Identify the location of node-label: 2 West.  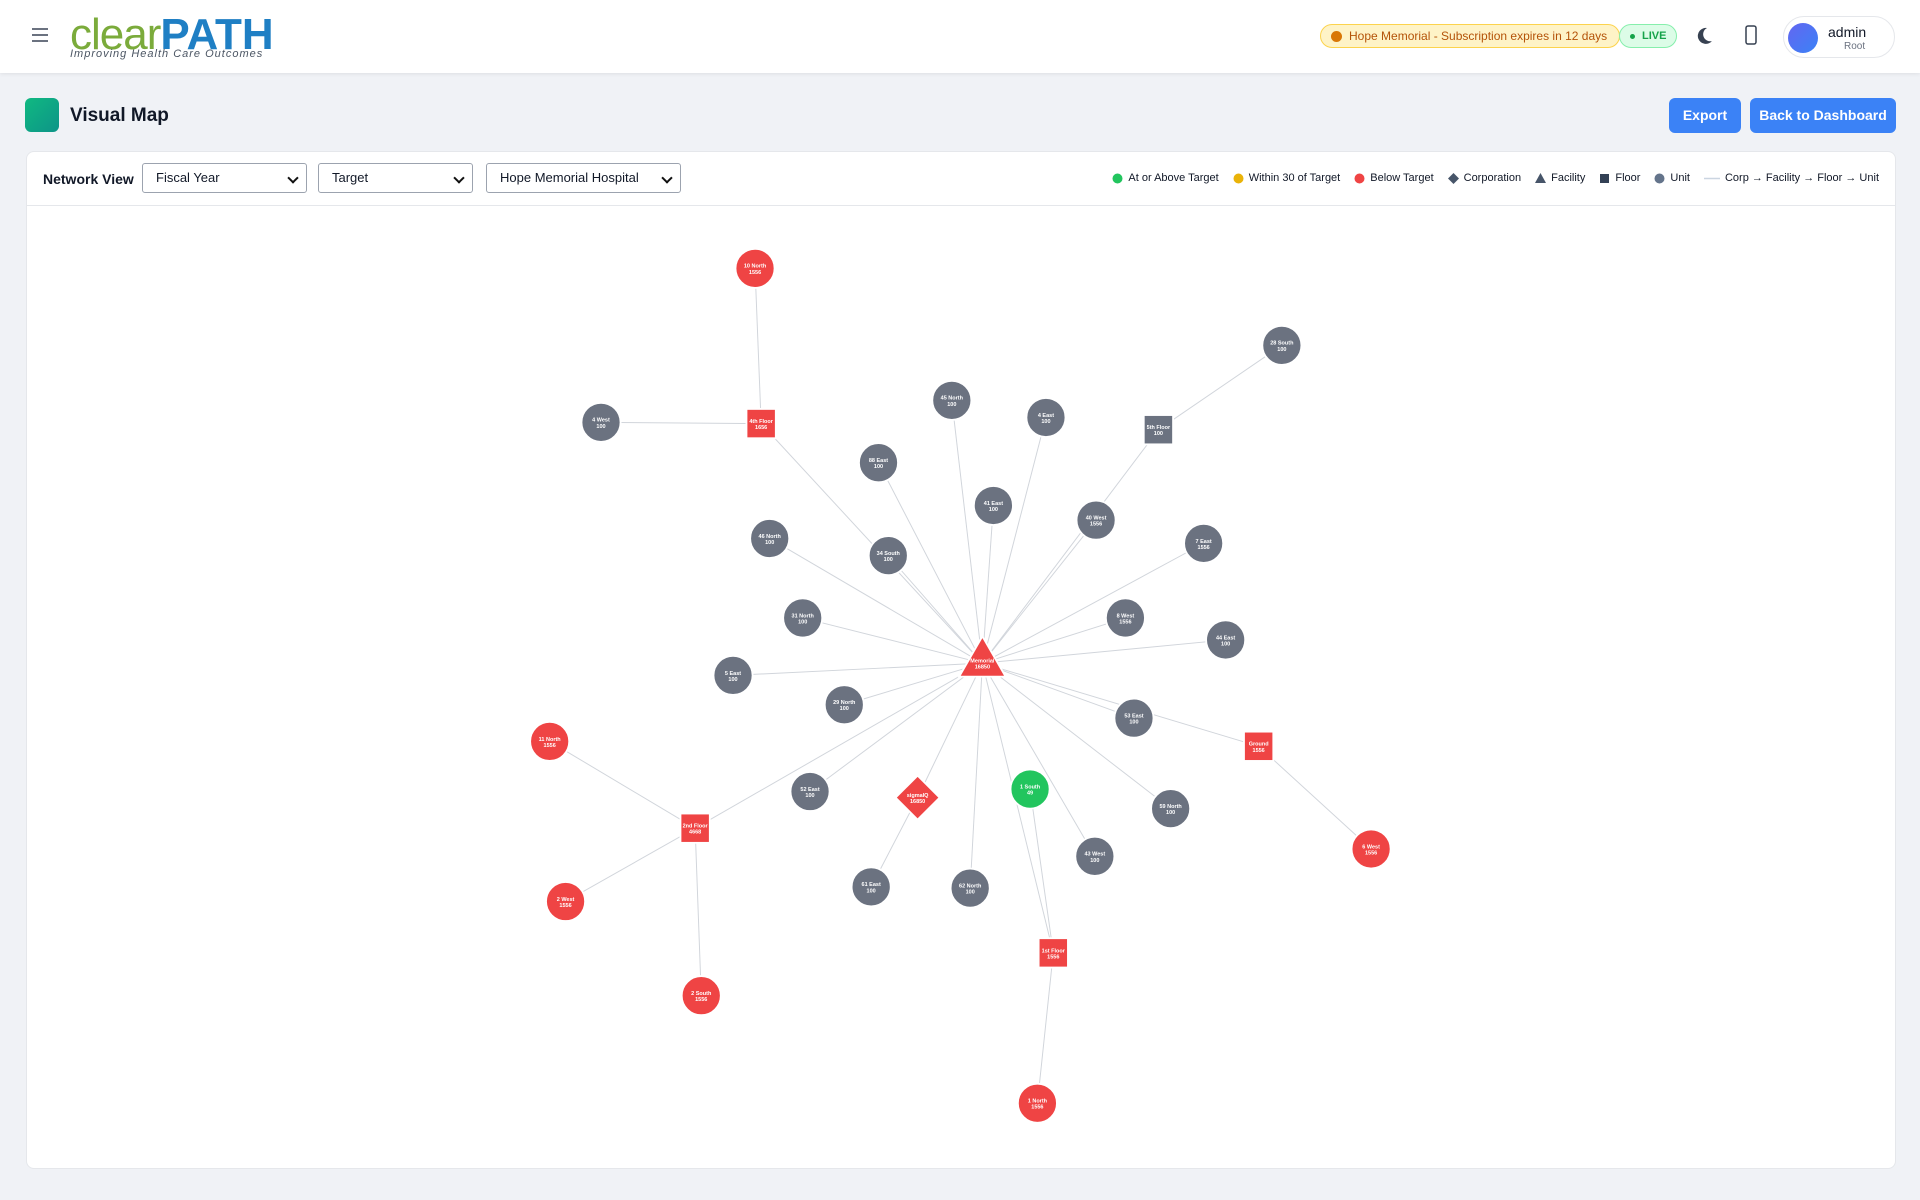
(566, 900).